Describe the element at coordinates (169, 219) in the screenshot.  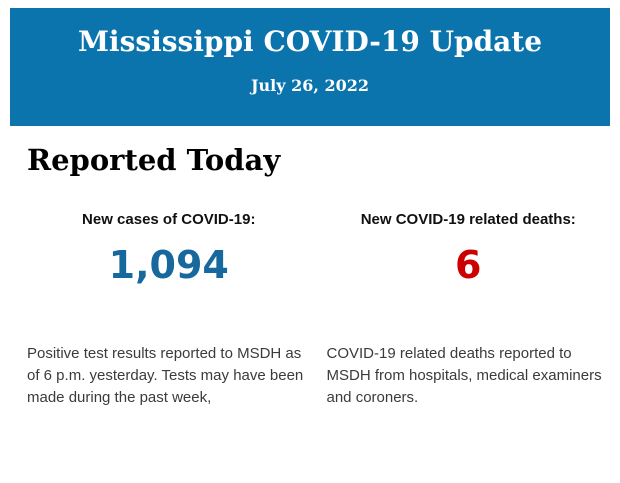
I see `new-cases-label: New cases of COVID-19:` at that location.